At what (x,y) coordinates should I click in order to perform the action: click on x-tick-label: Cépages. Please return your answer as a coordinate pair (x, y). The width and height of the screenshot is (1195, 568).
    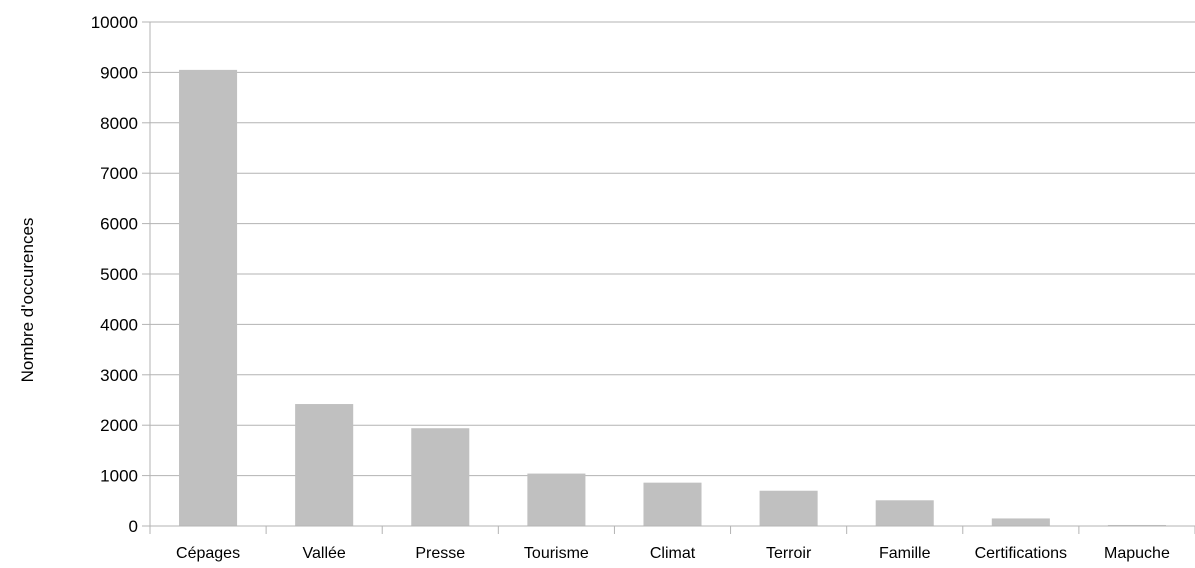
    Looking at the image, I should click on (208, 553).